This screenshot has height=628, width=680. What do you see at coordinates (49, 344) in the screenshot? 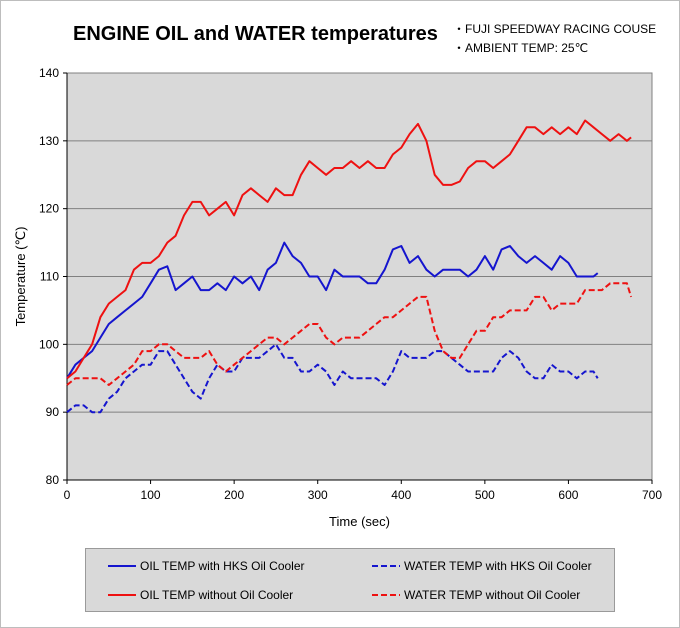
I see `ytick-label: 100` at bounding box center [49, 344].